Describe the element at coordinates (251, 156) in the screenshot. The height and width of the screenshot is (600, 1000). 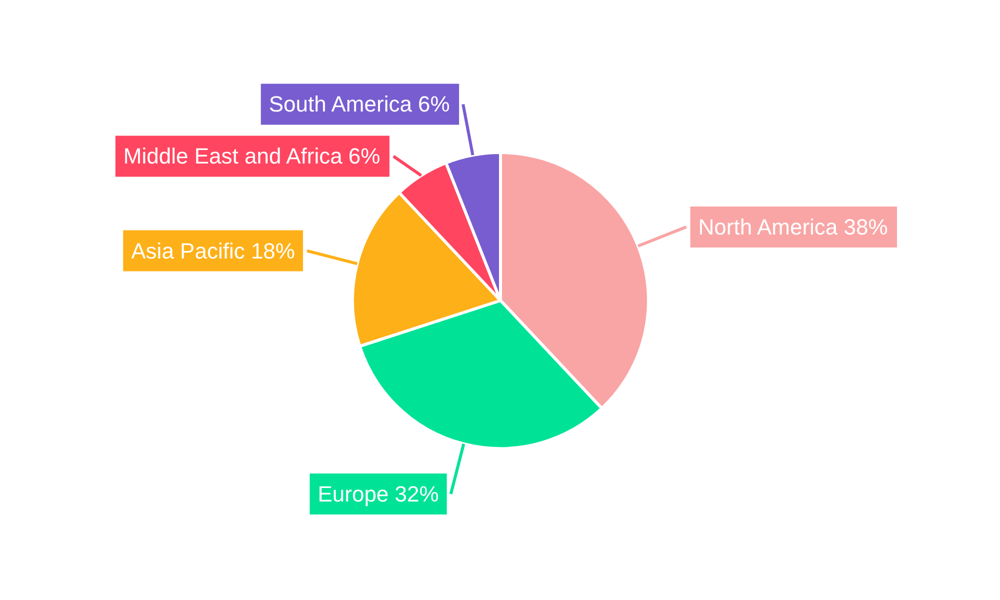
I see `slice-label: Middle East and Africa 6%` at that location.